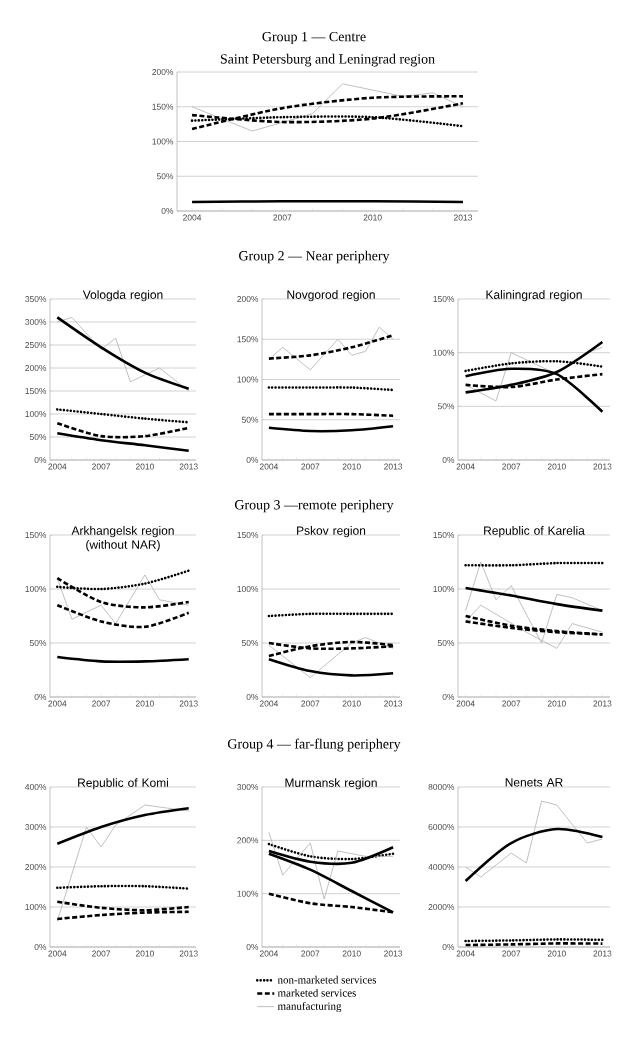 This screenshot has width=617, height=1037. I want to click on legend-label: non-marketed services, so click(327, 979).